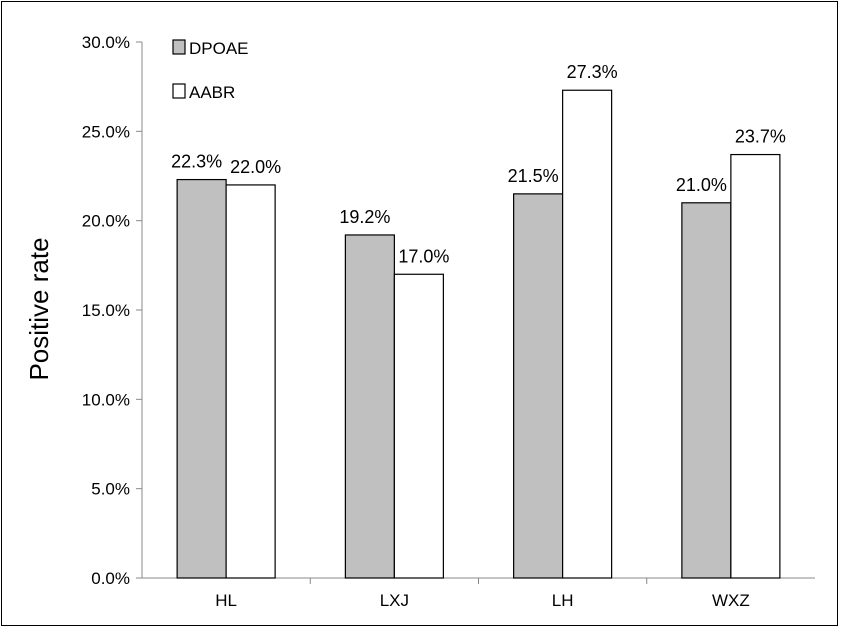 This screenshot has height=629, width=841. What do you see at coordinates (533, 176) in the screenshot?
I see `data-label: 21.5%` at bounding box center [533, 176].